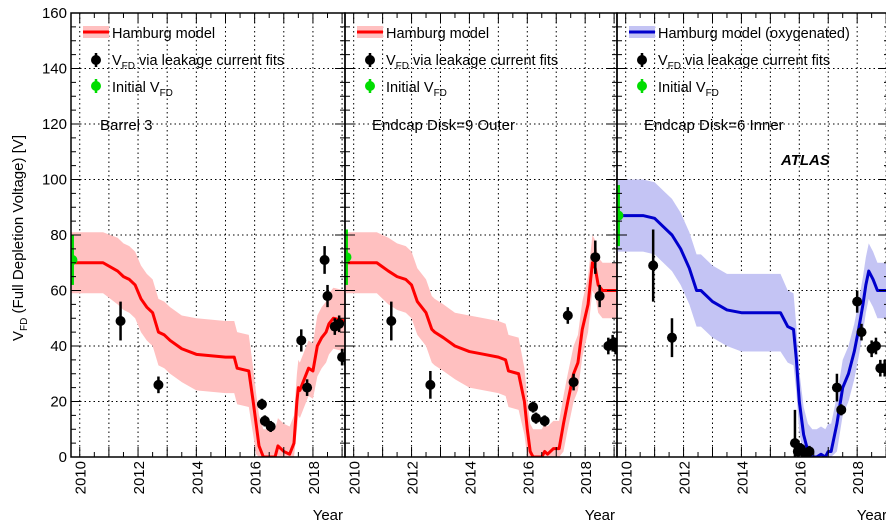 Image resolution: width=886 pixels, height=525 pixels. I want to click on panel-annotation: Barrel 3, so click(126, 125).